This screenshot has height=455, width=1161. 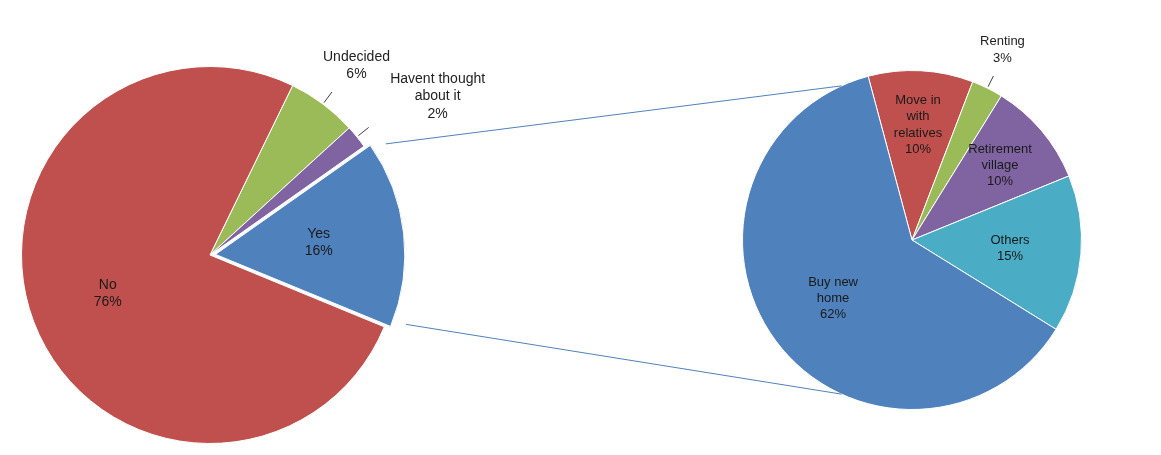 What do you see at coordinates (107, 301) in the screenshot?
I see `data-label: 76%` at bounding box center [107, 301].